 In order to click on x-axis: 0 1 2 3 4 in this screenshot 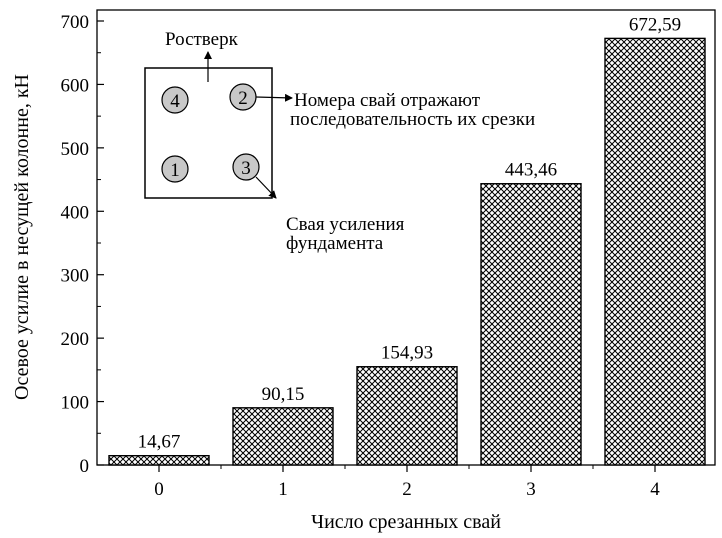, I will do `click(407, 482)`.